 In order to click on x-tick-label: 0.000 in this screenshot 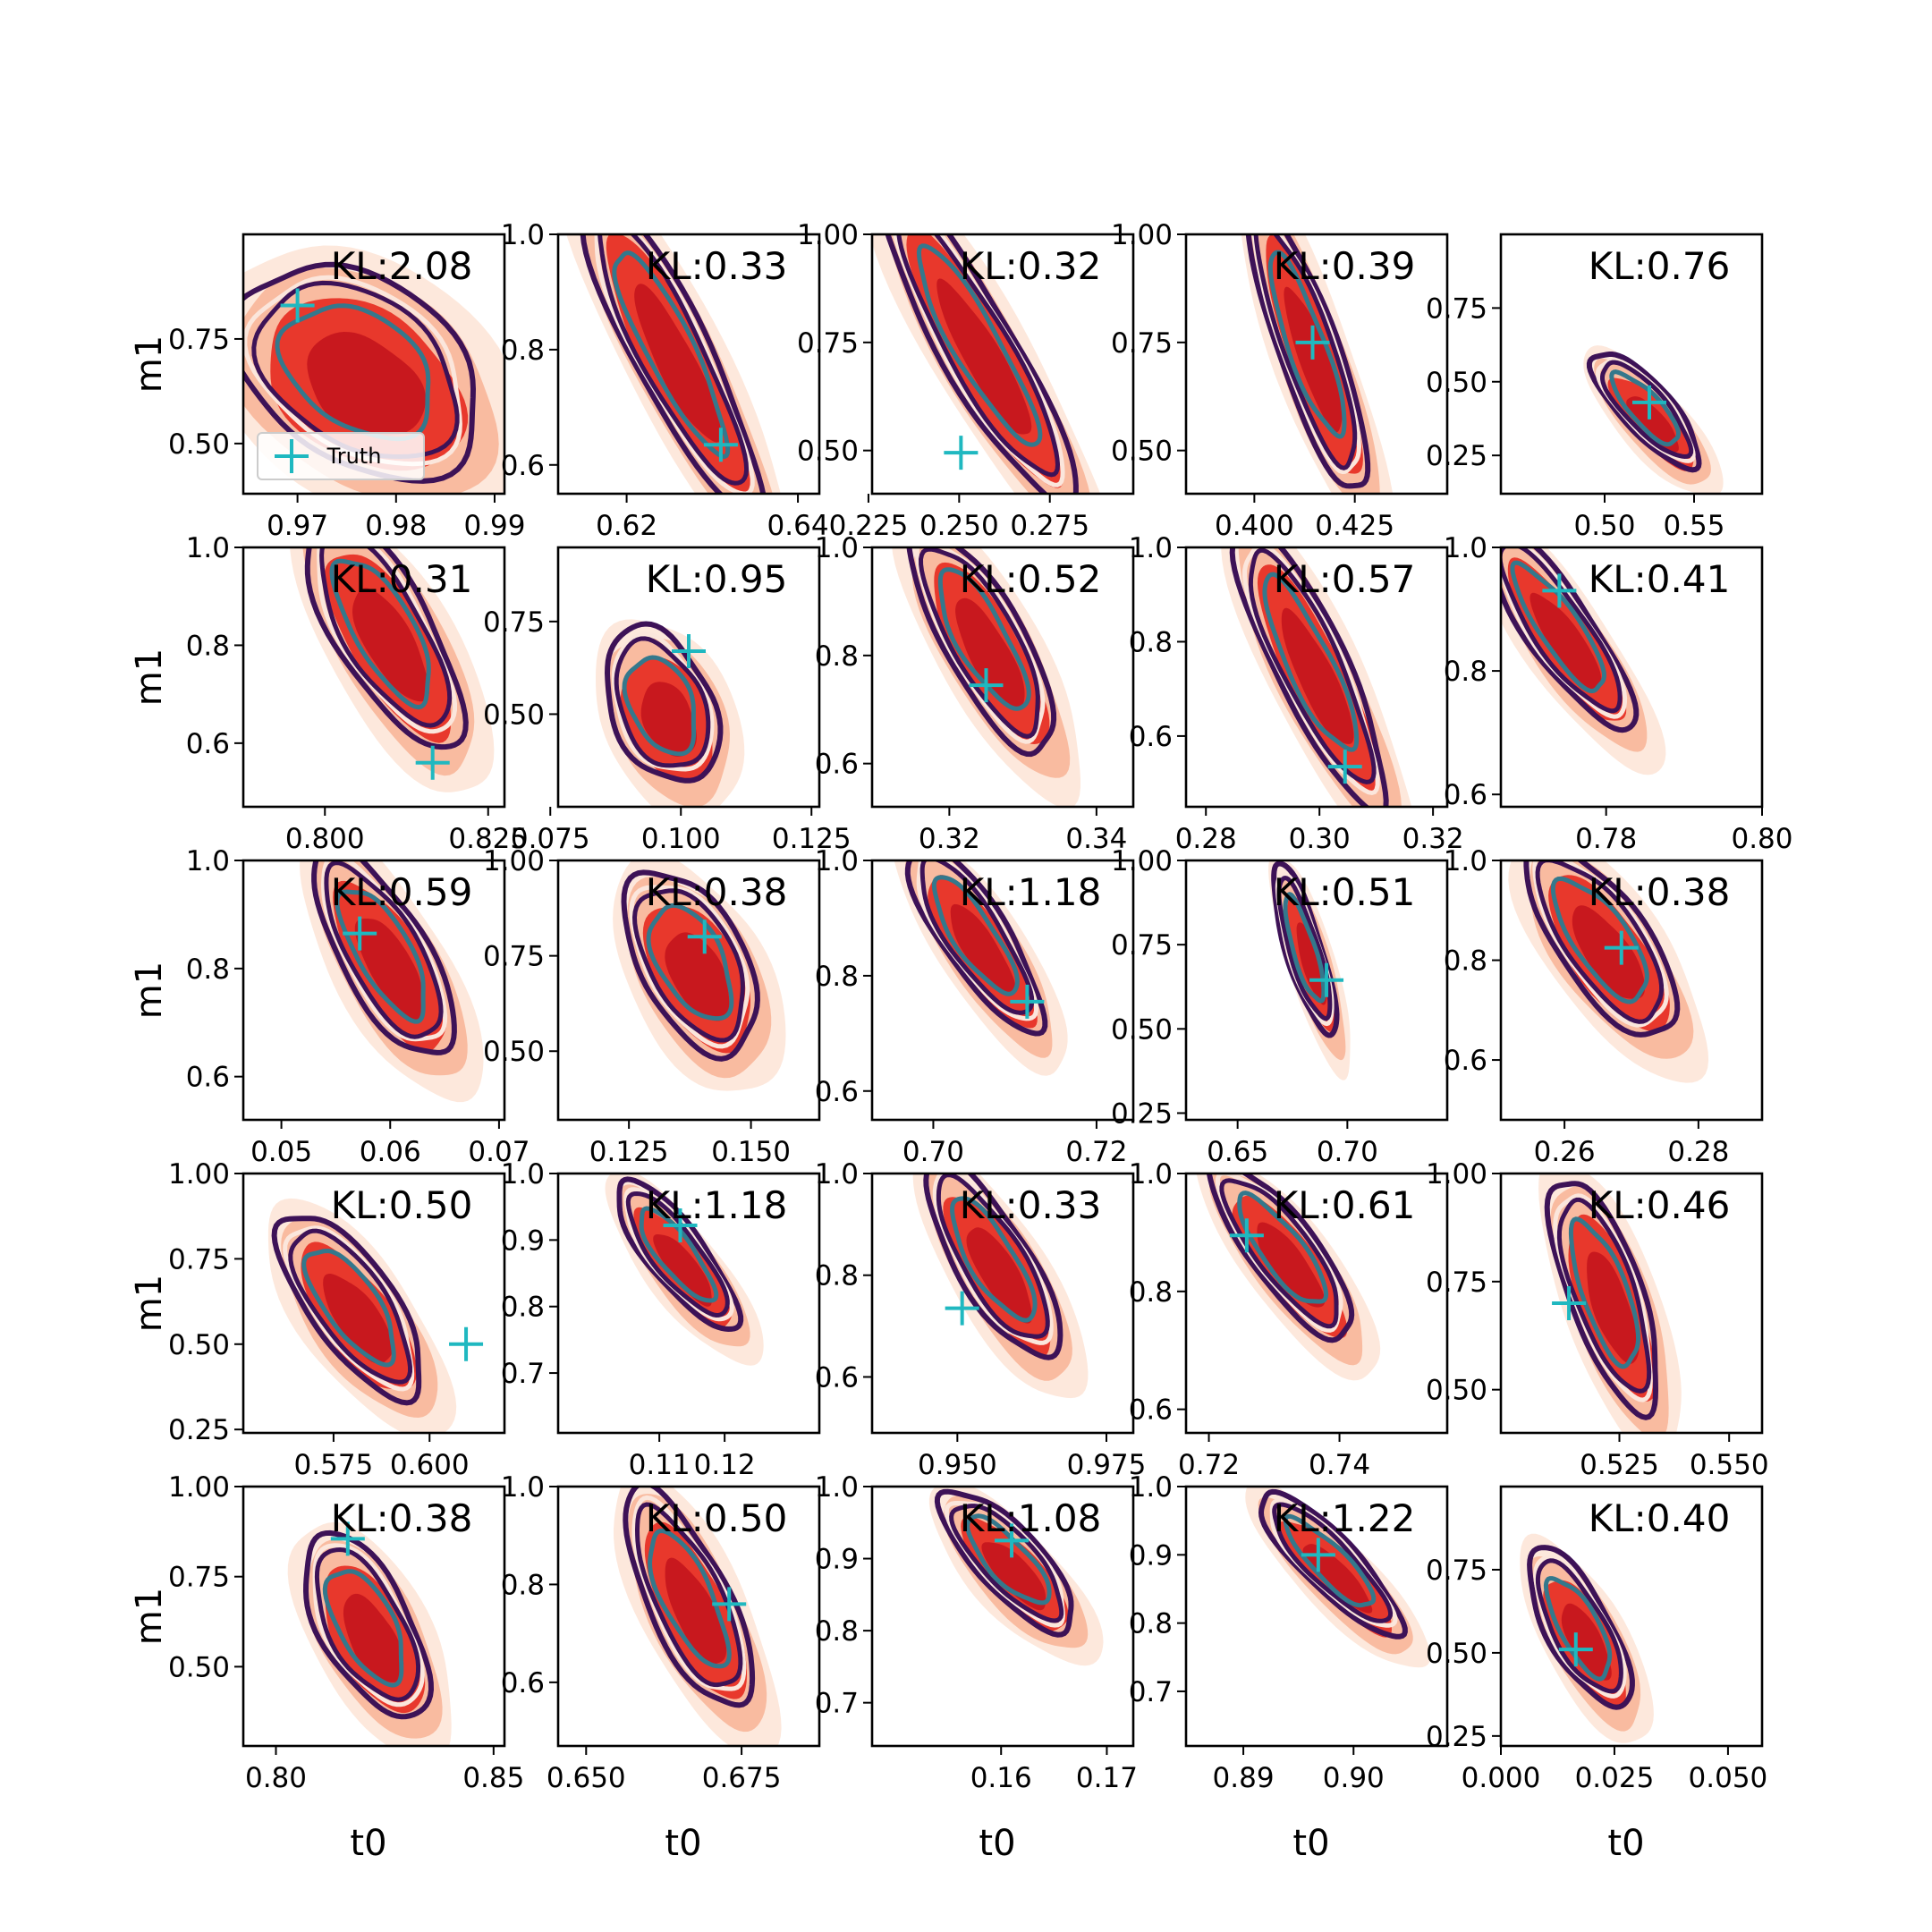, I will do `click(1501, 1778)`.